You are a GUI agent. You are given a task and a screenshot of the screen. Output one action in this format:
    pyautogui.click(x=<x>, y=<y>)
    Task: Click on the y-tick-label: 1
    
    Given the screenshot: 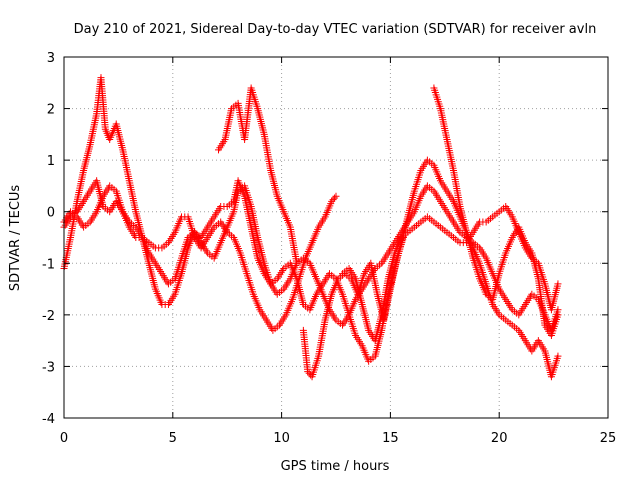 What is the action you would take?
    pyautogui.click(x=51, y=161)
    